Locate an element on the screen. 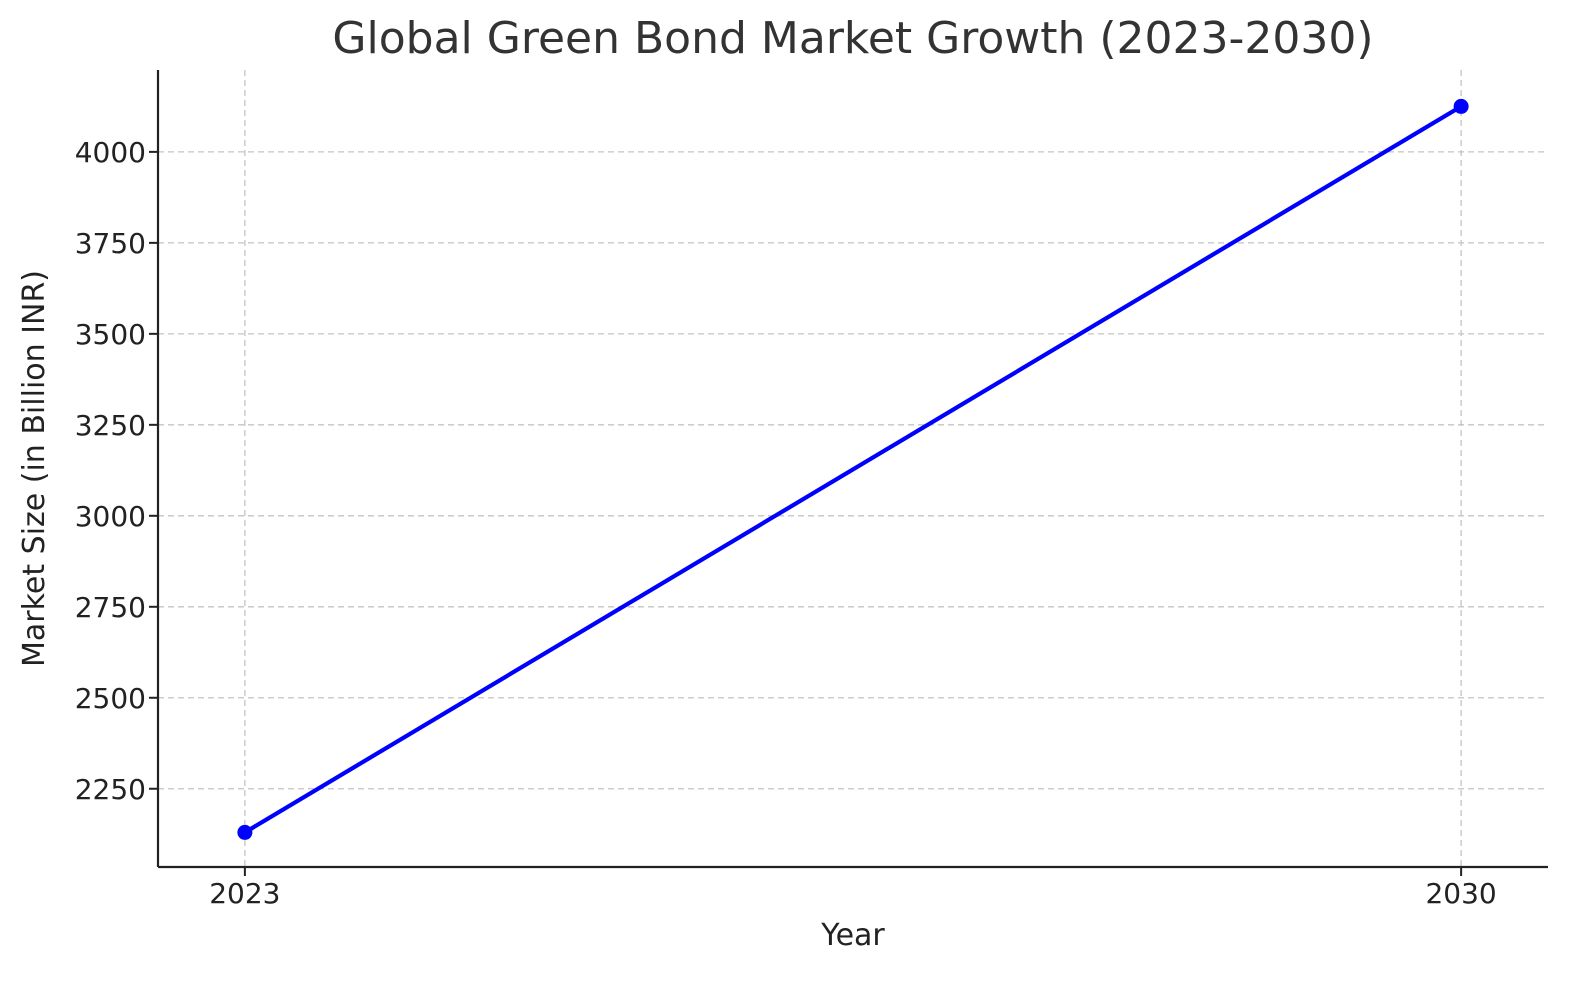 This screenshot has width=1580, height=984. y-axis-ticks: 2250 2500 2750 3000 3250 3500 3750 4000 is located at coordinates (116, 471).